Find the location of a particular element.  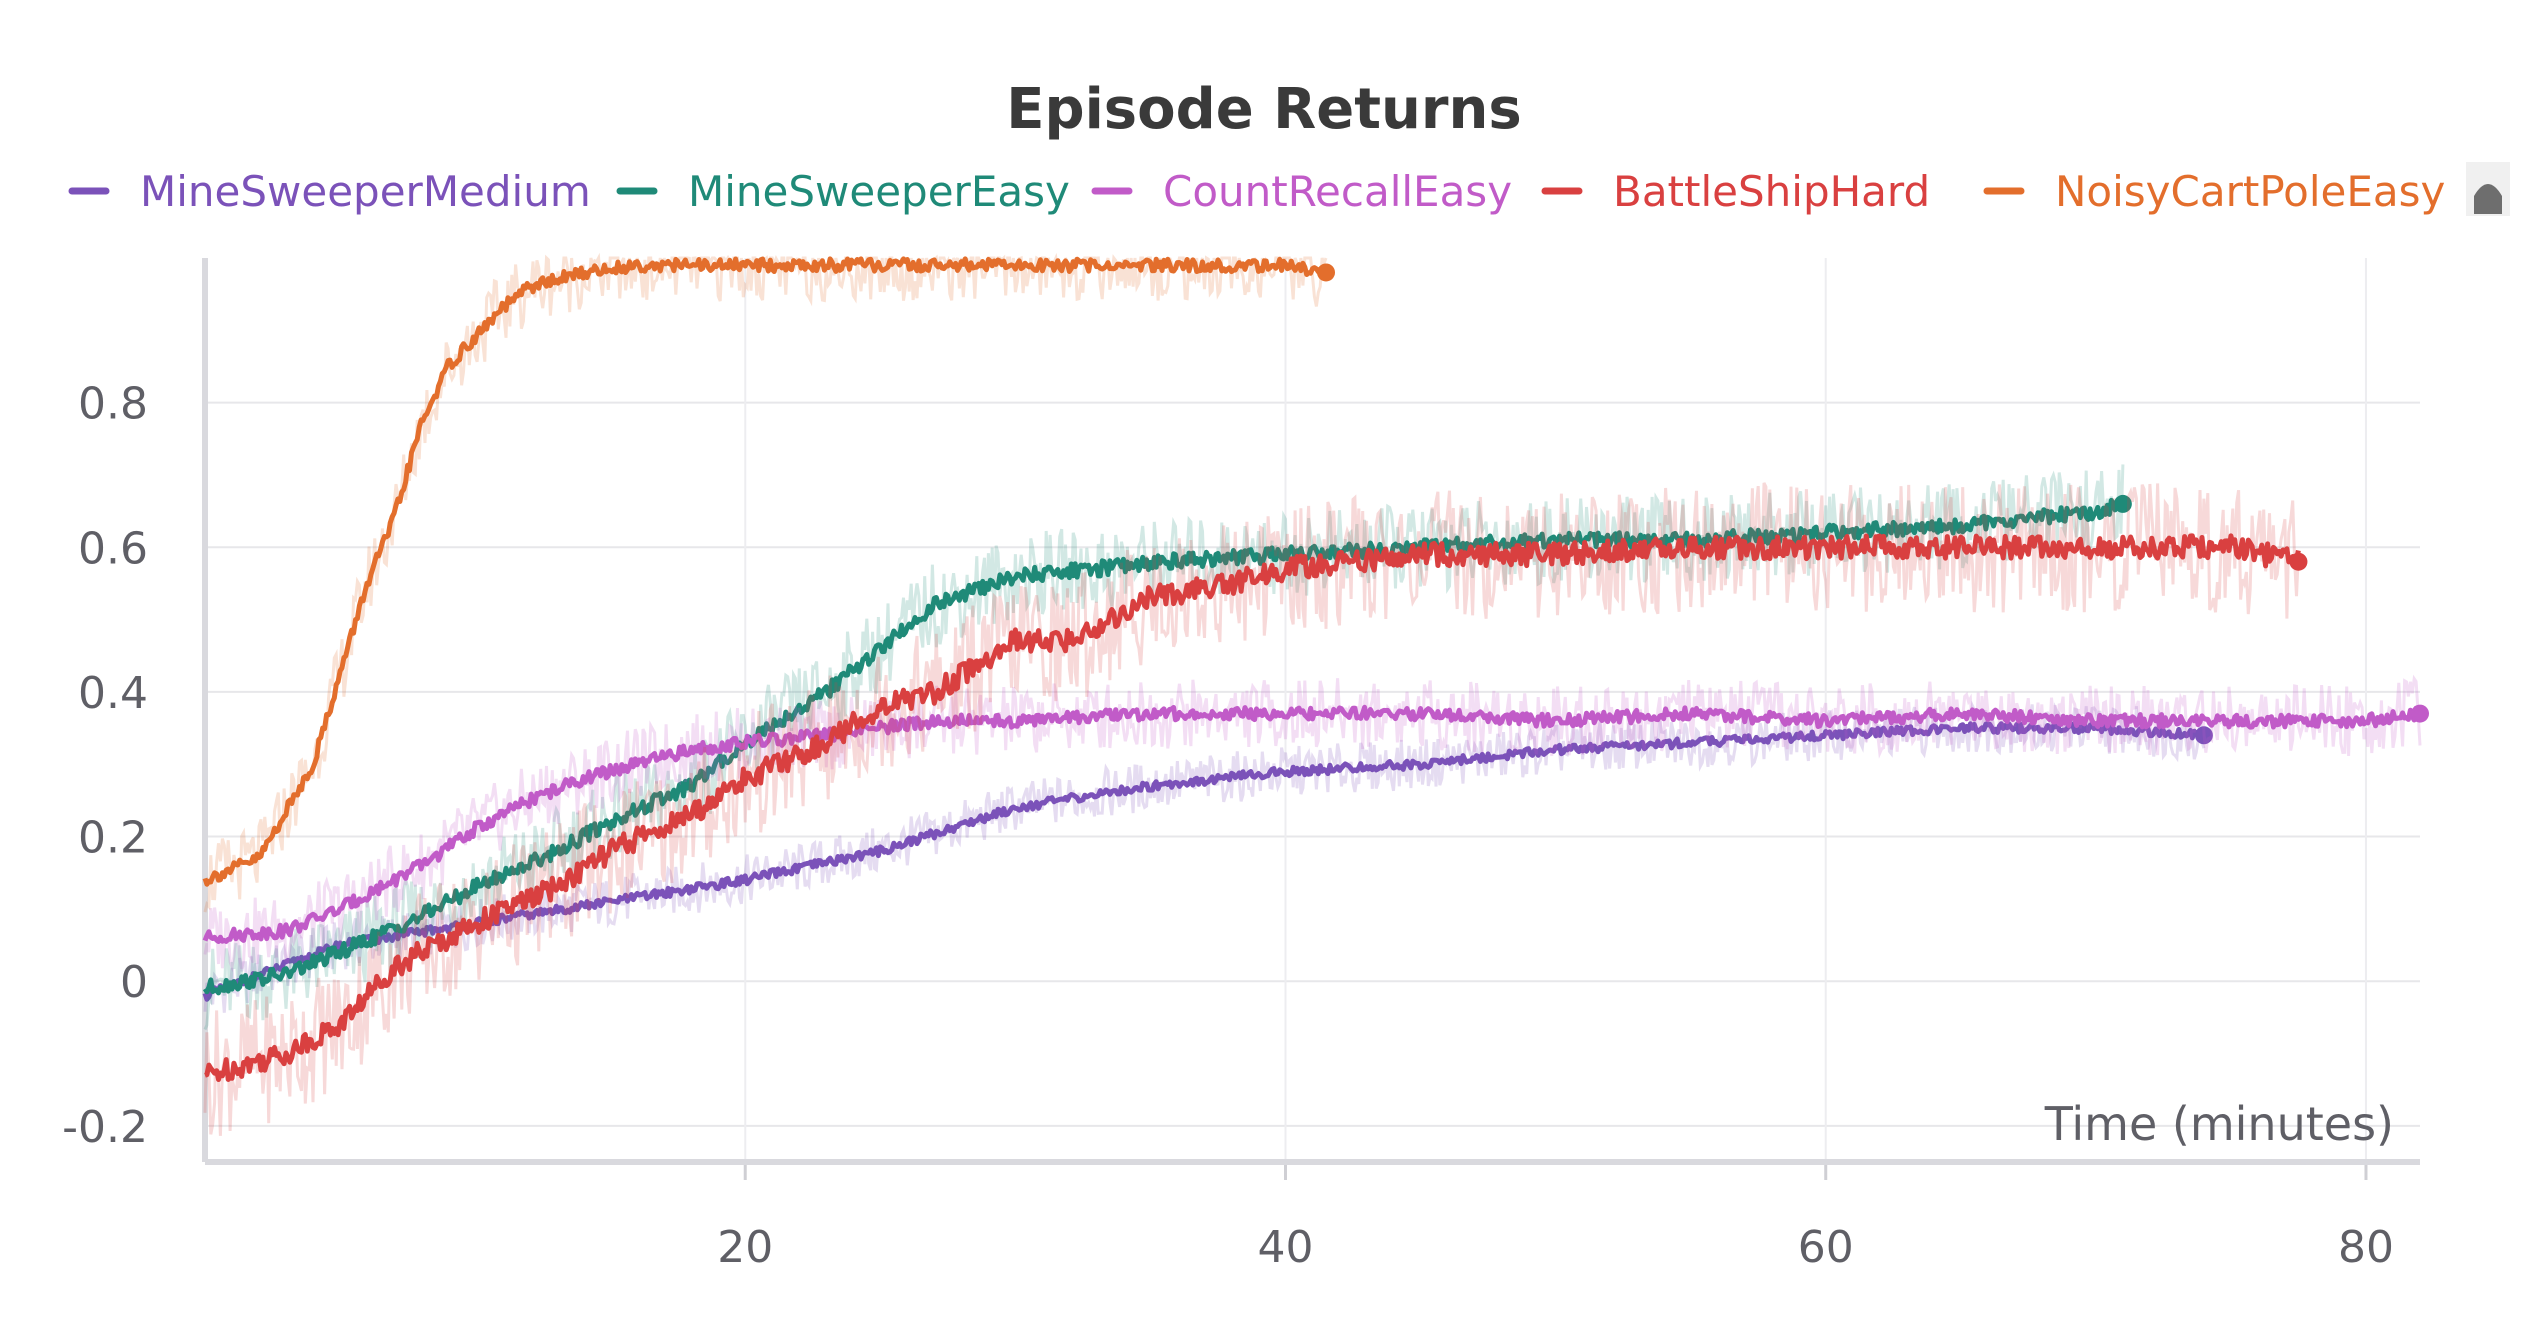

chart-title: Episode Returns is located at coordinates (1263, 109).